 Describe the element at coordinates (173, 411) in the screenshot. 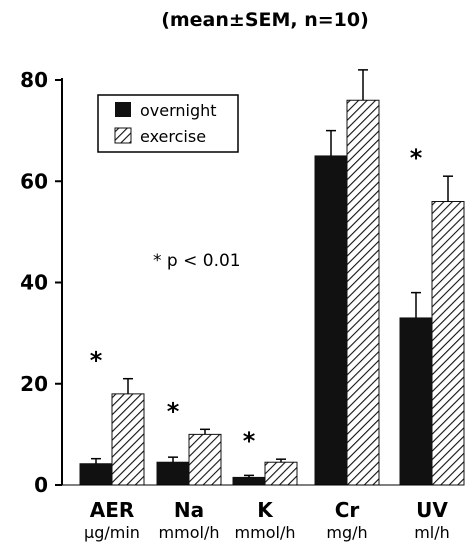

I see `significance-star-na: *` at that location.